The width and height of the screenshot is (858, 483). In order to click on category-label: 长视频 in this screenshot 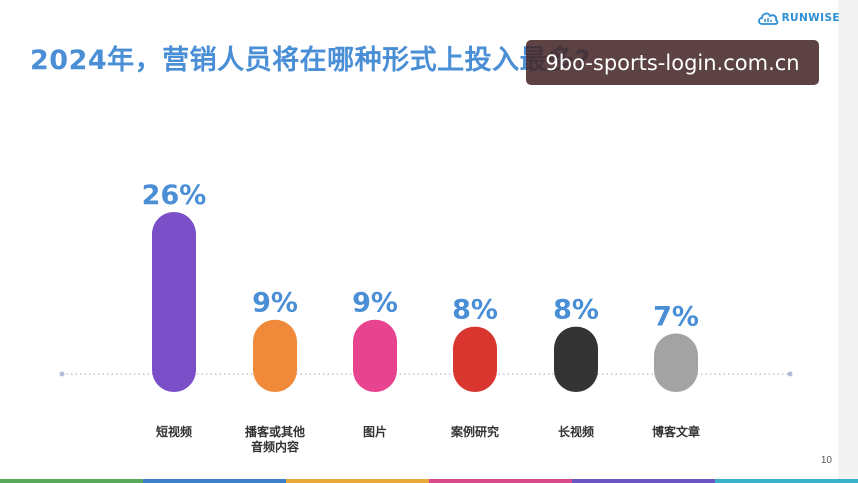, I will do `click(576, 431)`.